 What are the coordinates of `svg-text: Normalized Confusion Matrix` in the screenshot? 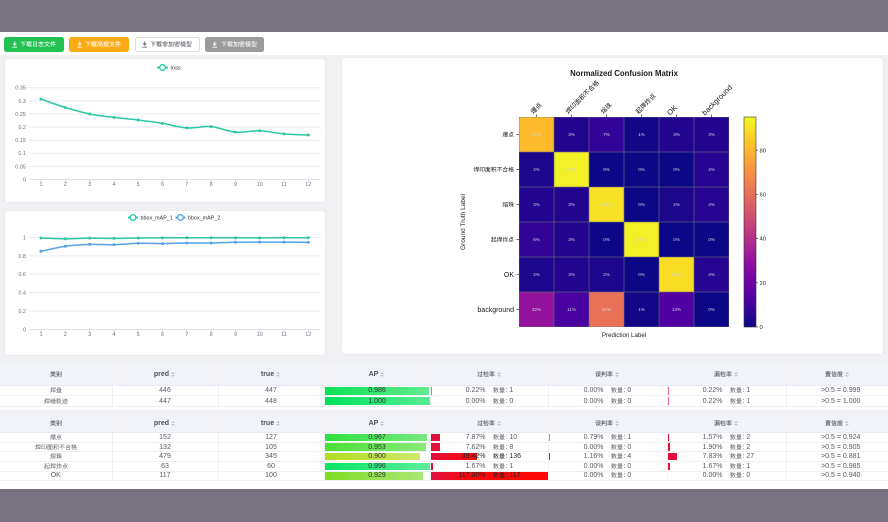 It's located at (624, 73).